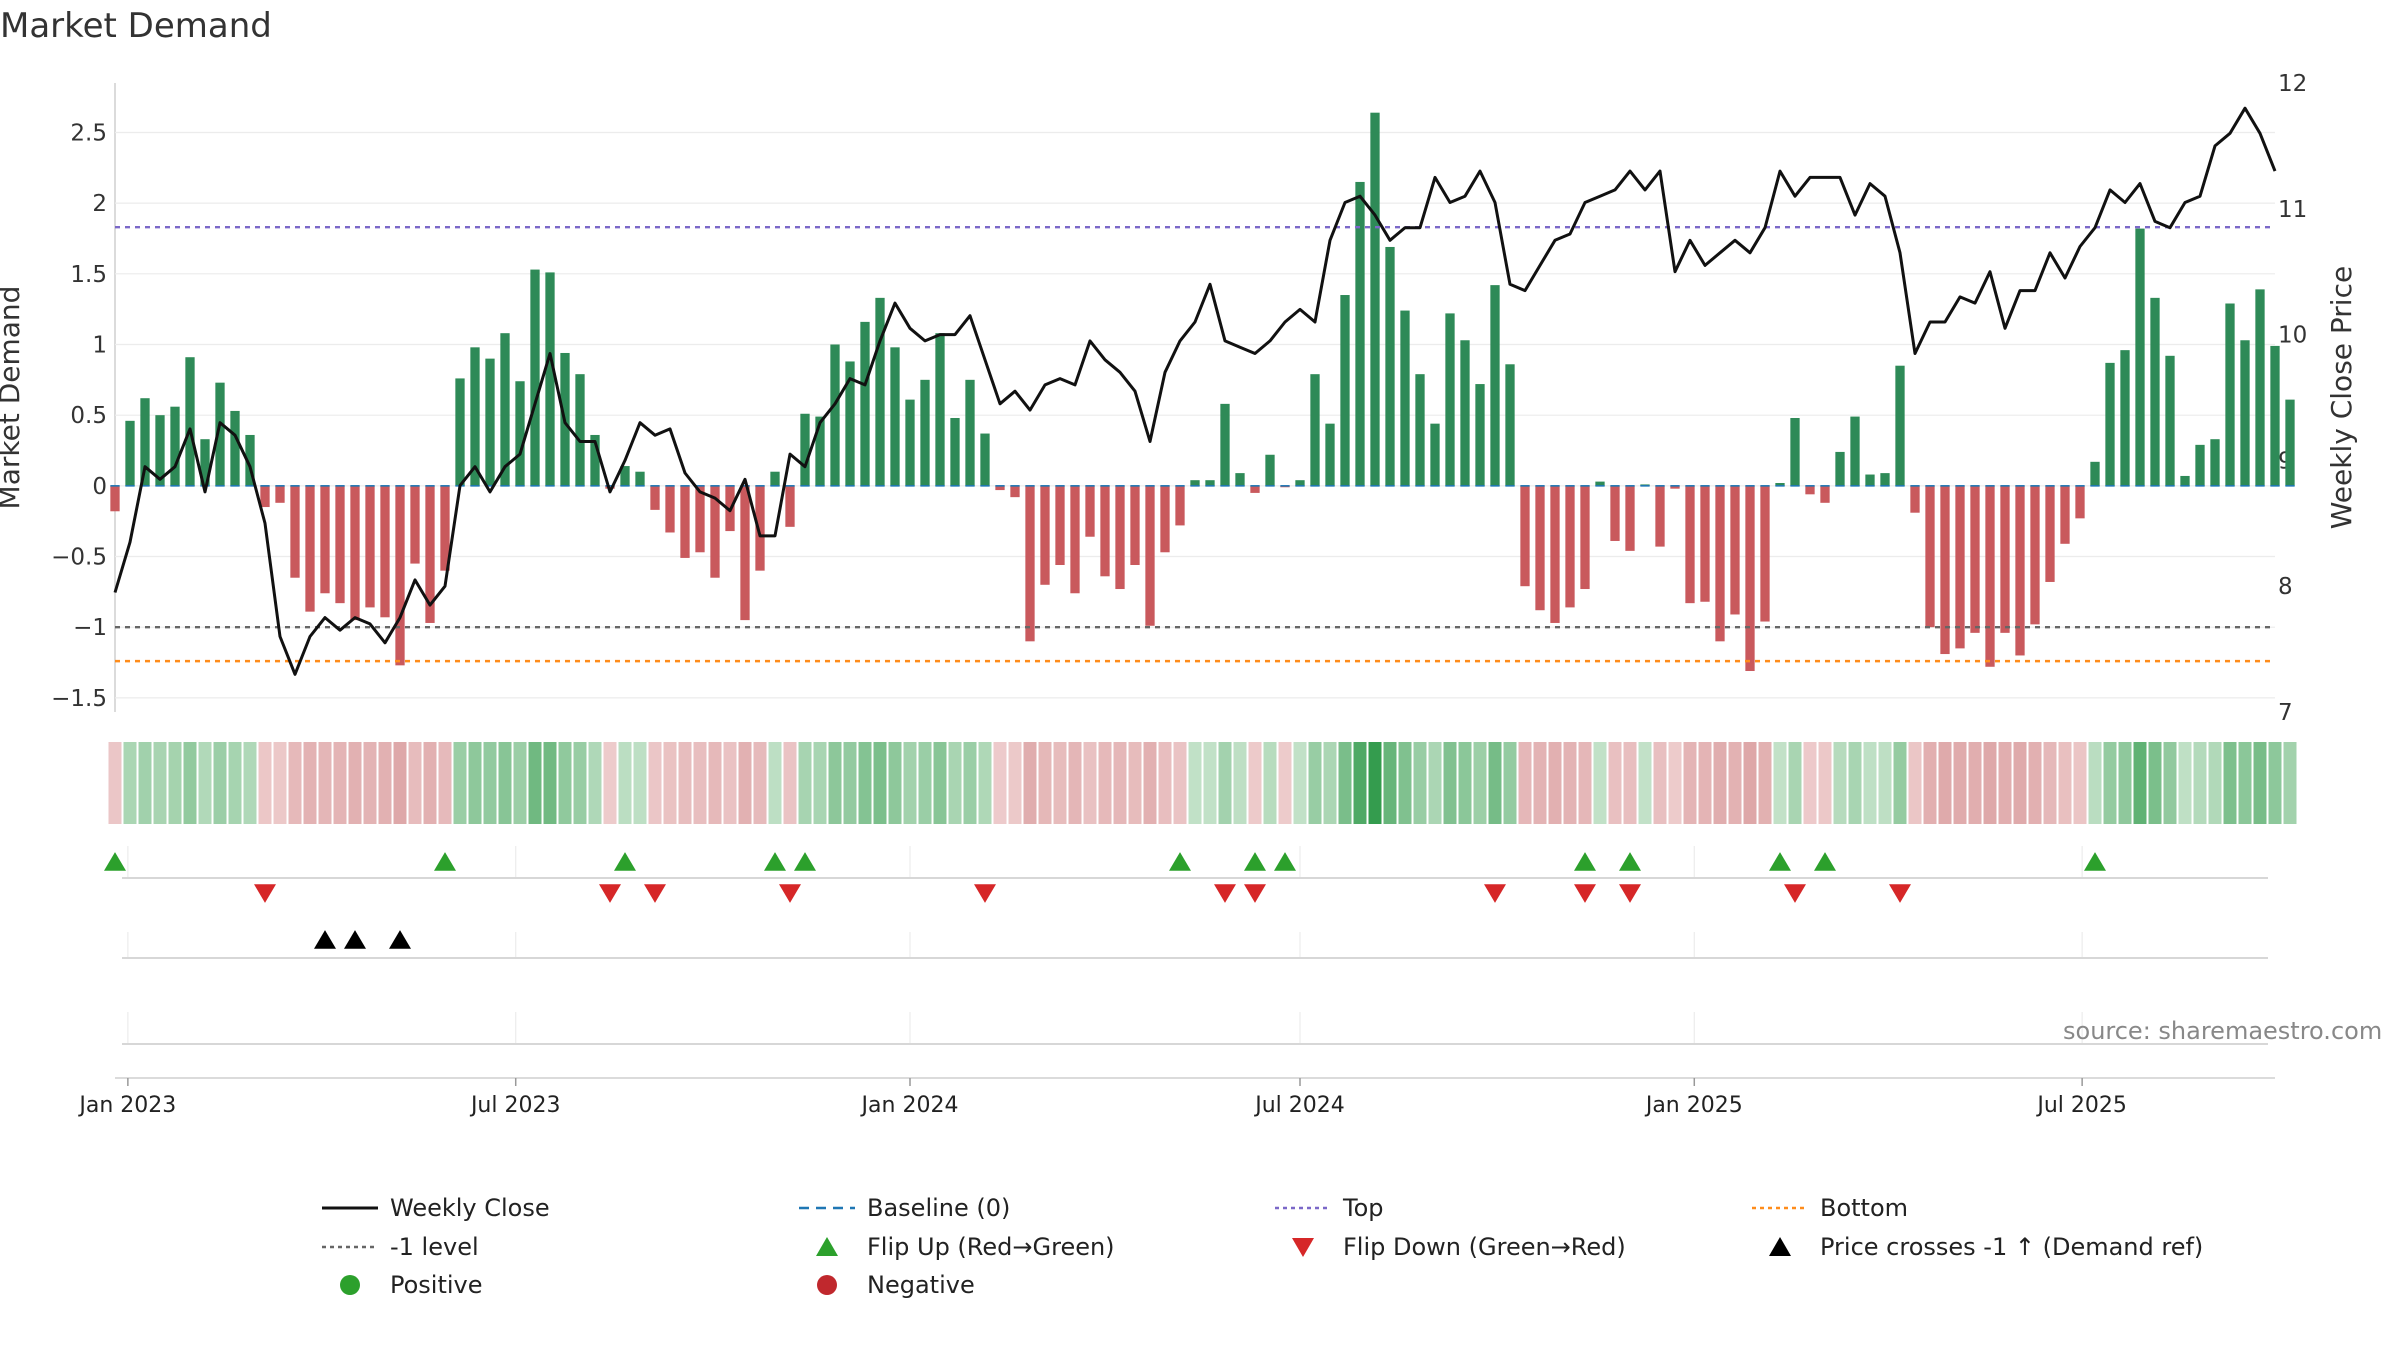 The height and width of the screenshot is (1350, 2400). What do you see at coordinates (2292, 84) in the screenshot?
I see `right-tick-label: 12` at bounding box center [2292, 84].